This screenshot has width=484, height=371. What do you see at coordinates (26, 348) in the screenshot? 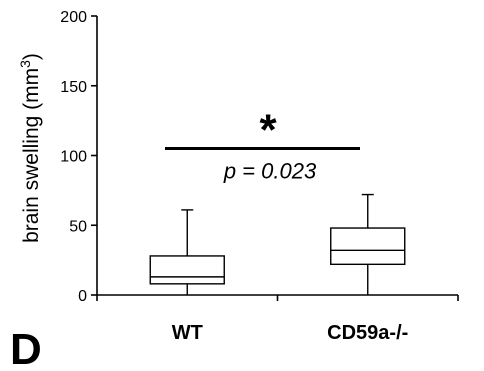
I see `panel-letter: D` at bounding box center [26, 348].